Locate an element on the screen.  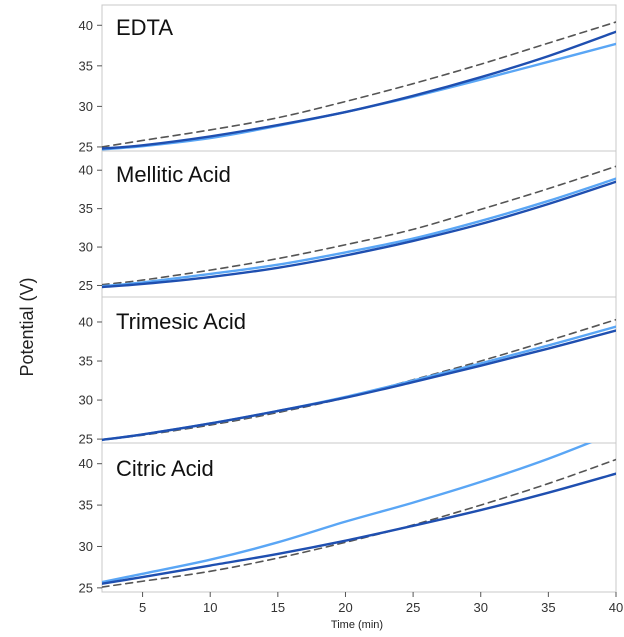
x-axis-title: Time (min) is located at coordinates (357, 625).